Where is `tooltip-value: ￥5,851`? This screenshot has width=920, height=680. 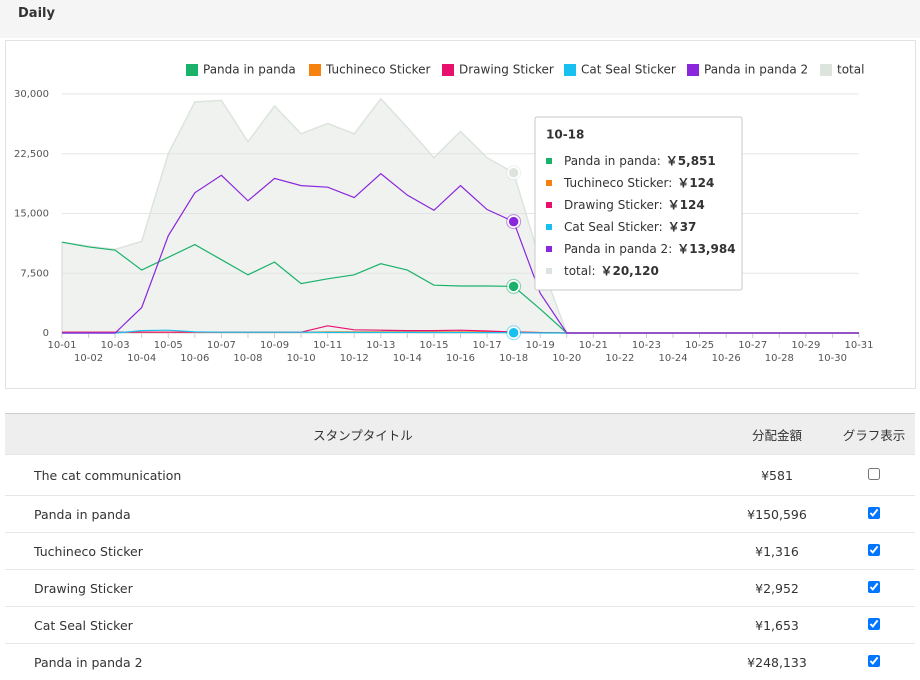 tooltip-value: ￥5,851 is located at coordinates (691, 161).